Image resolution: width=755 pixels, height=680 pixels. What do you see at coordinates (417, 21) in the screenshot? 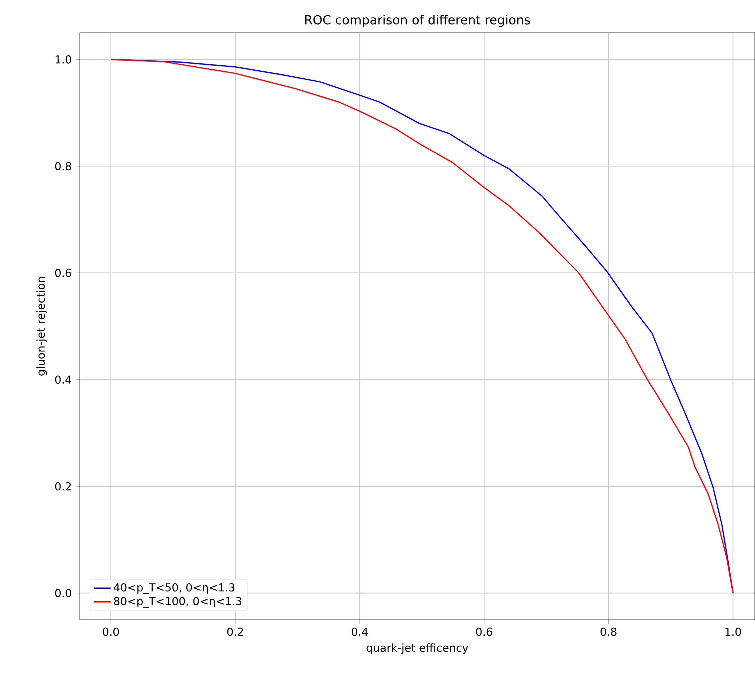
I see `chart-title: ROC comparison of different regions` at bounding box center [417, 21].